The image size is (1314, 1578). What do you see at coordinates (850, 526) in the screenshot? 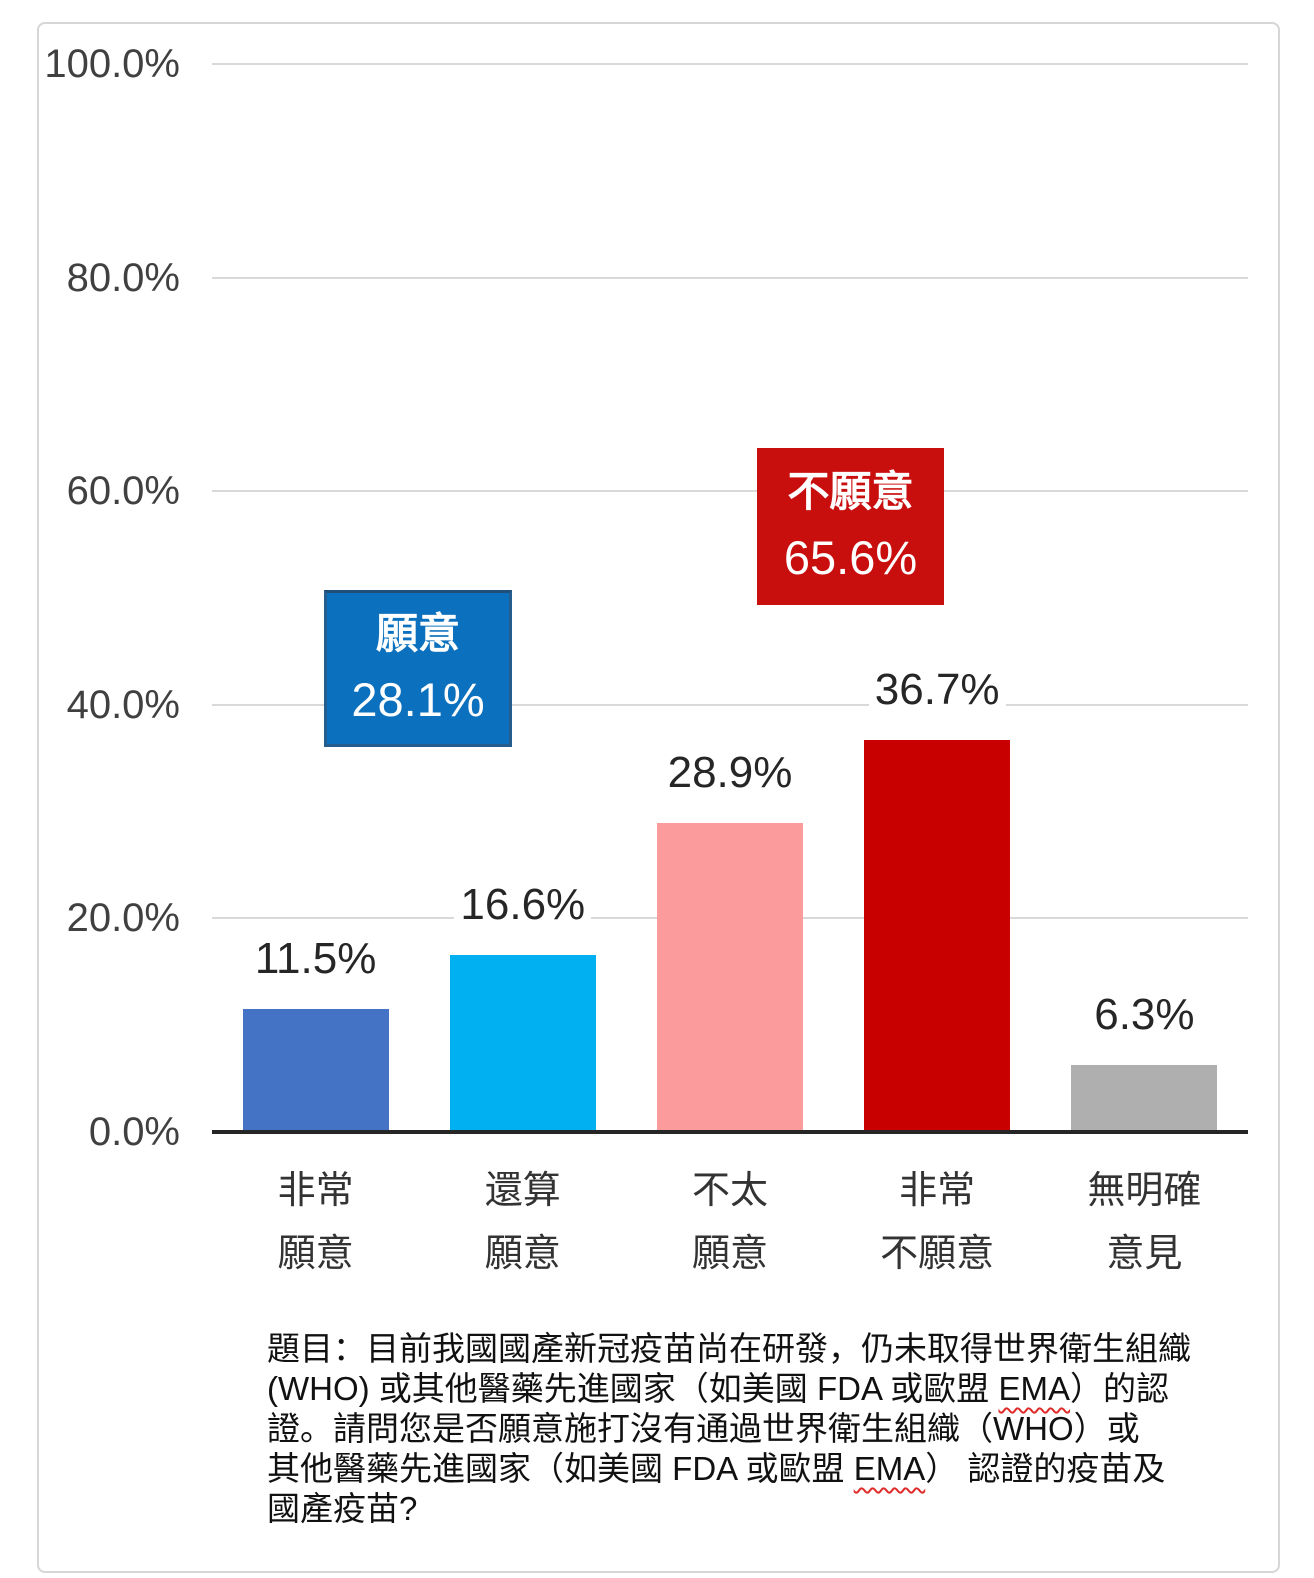
I see `annotation-unwilling-box: 不願意 65.6%` at bounding box center [850, 526].